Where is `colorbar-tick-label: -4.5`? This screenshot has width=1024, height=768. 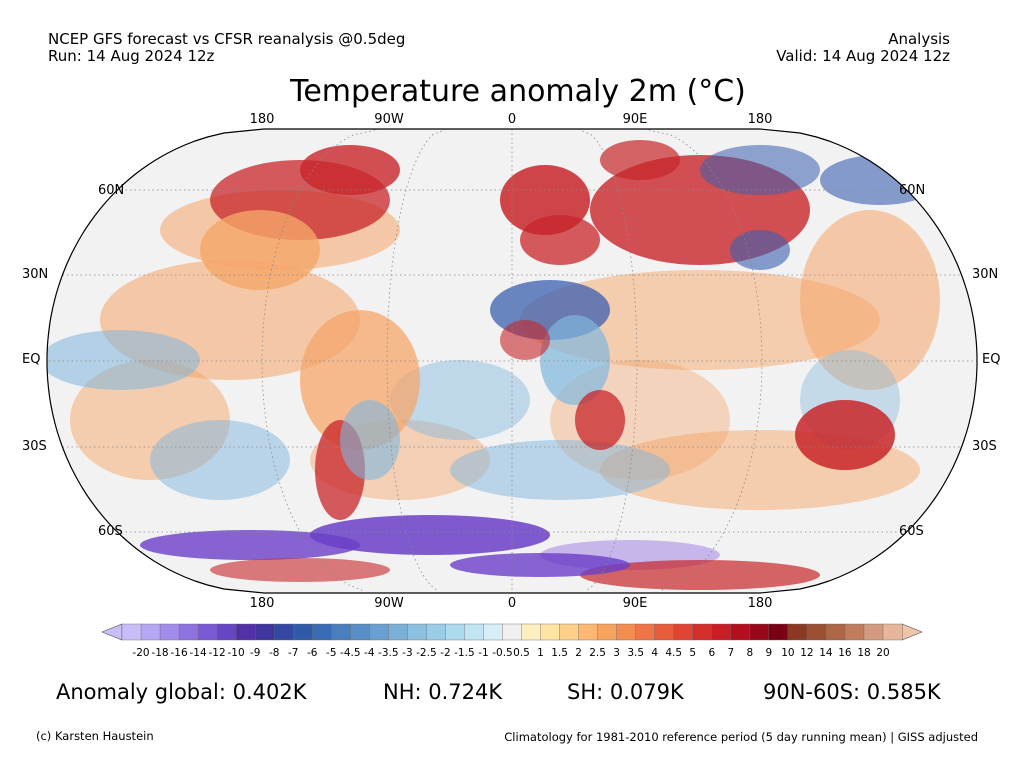 colorbar-tick-label: -4.5 is located at coordinates (350, 653).